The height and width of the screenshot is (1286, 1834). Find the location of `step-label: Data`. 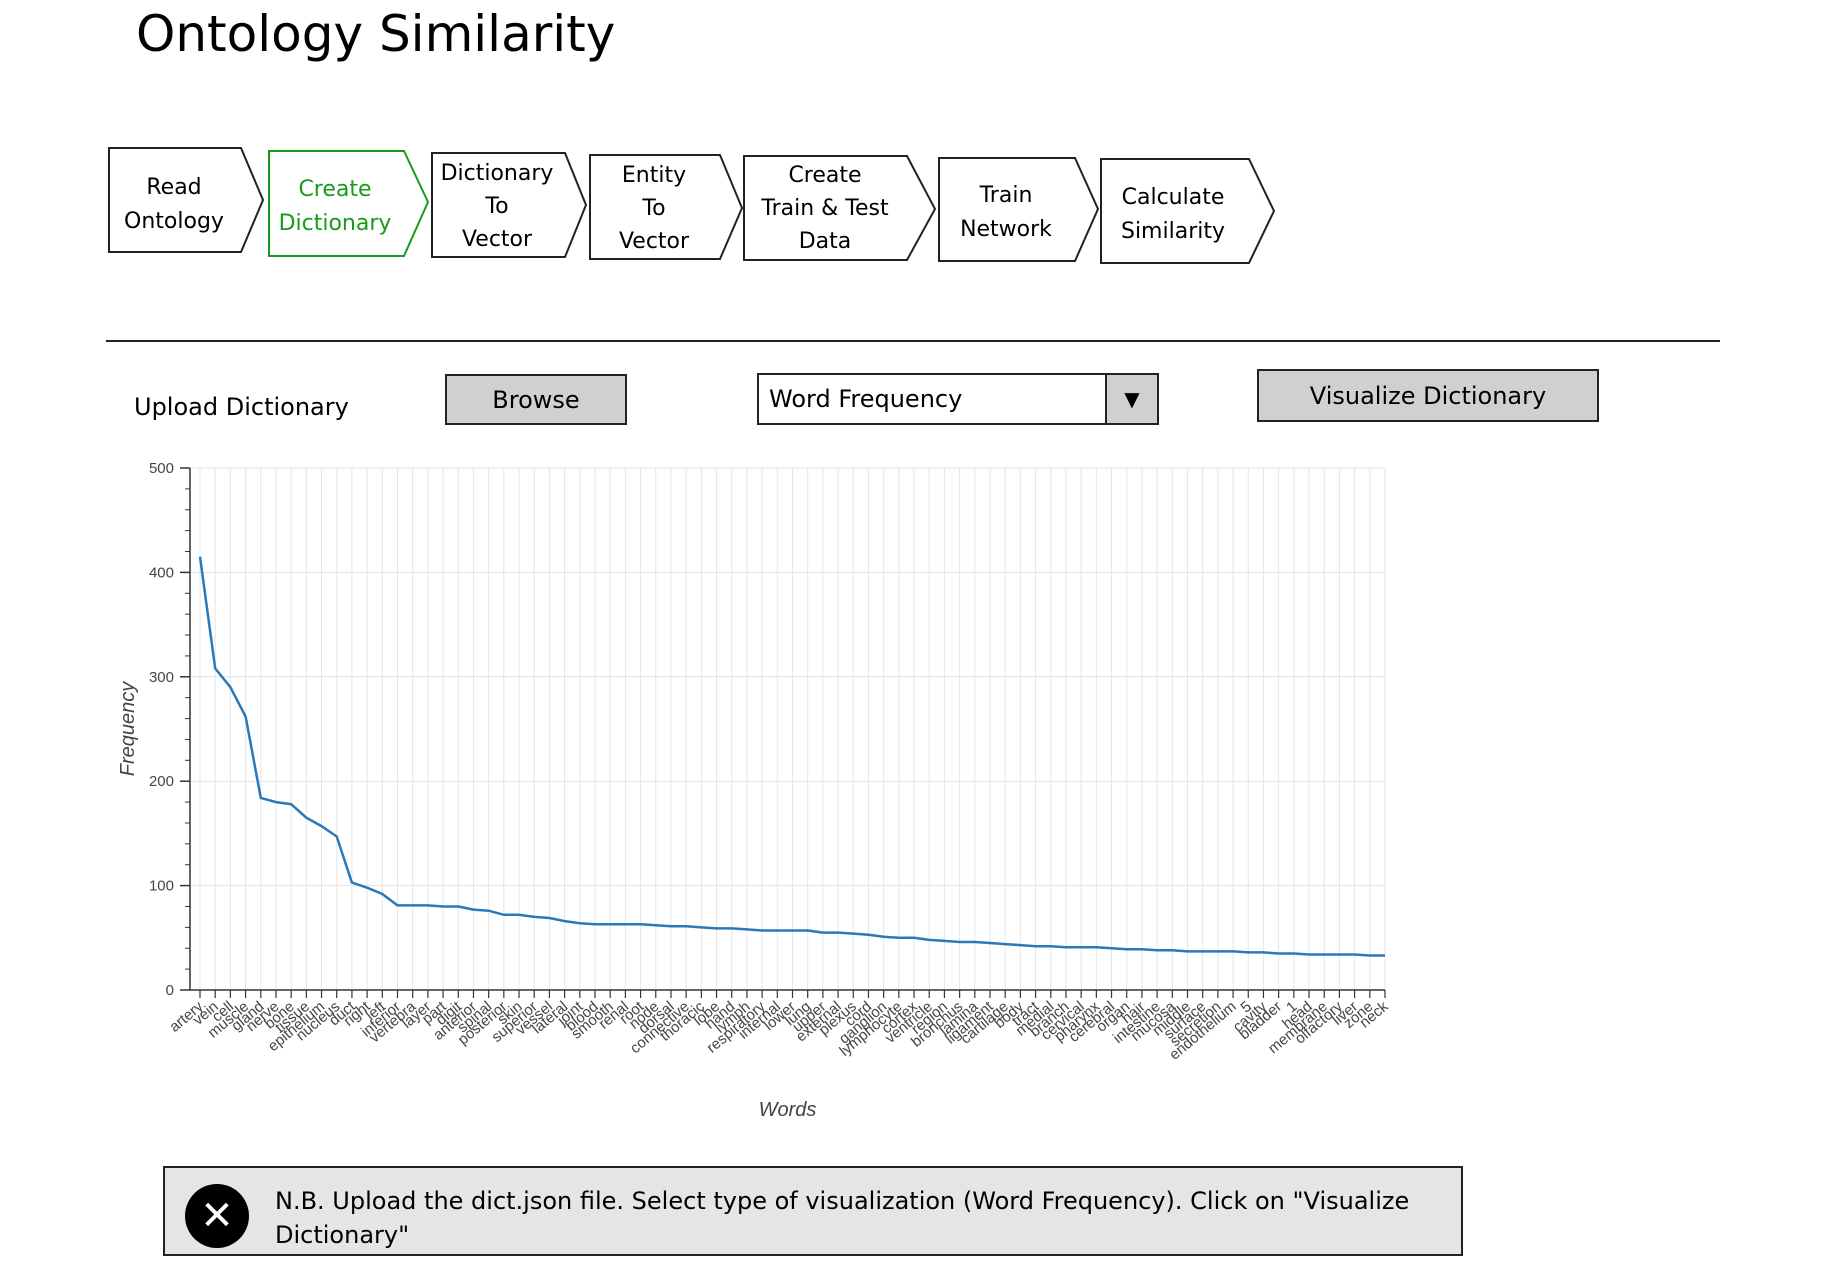

step-label: Data is located at coordinates (825, 241).